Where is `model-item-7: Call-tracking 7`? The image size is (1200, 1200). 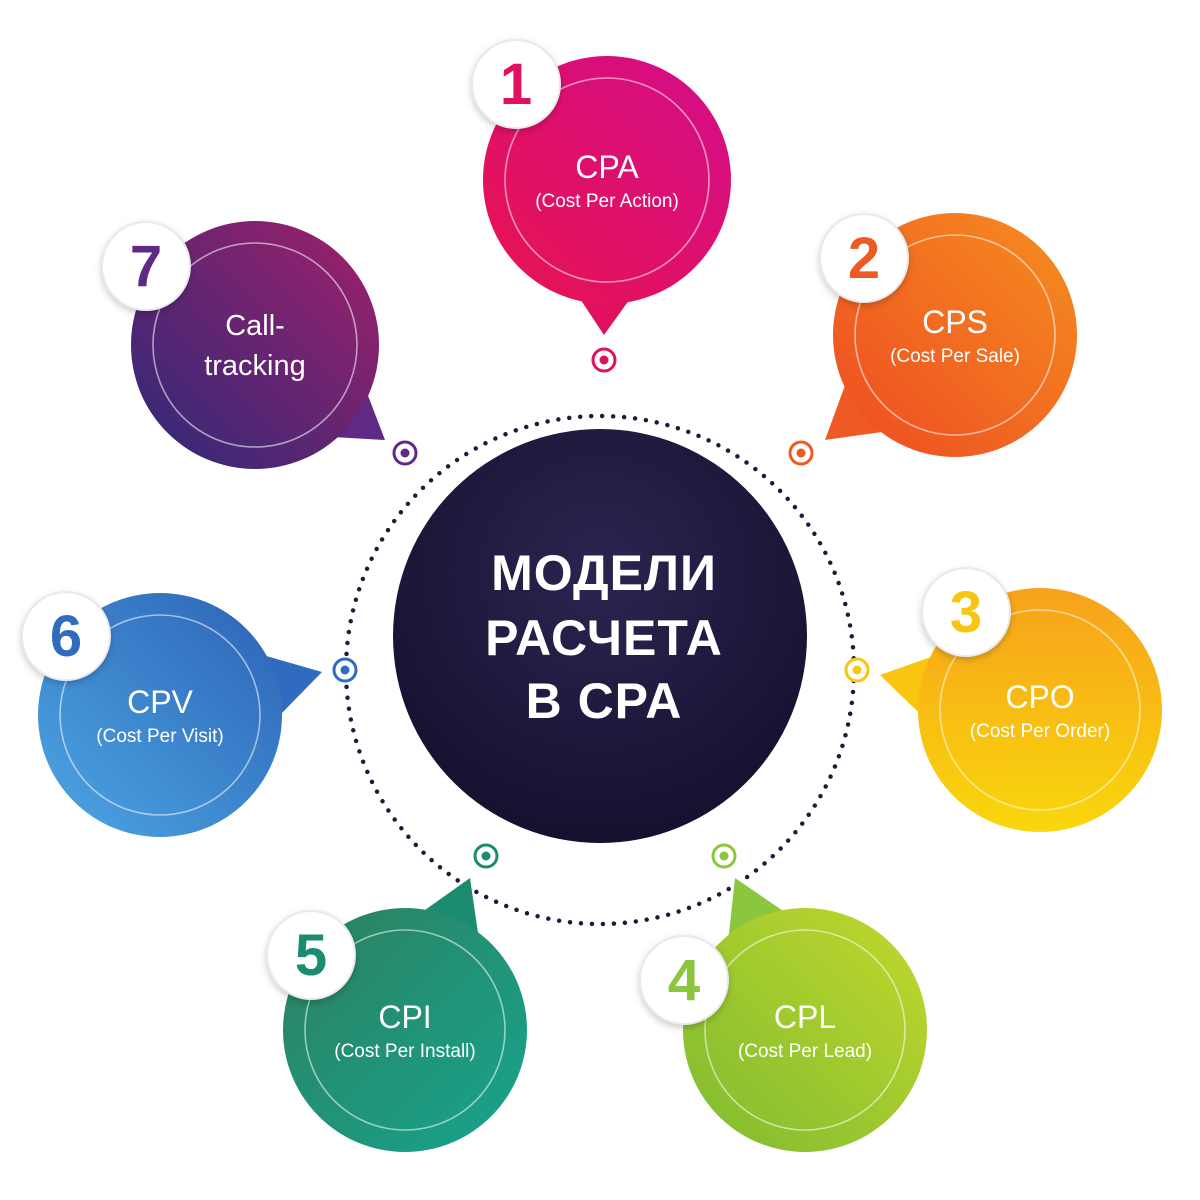
model-item-7: Call-tracking 7 is located at coordinates (243, 345).